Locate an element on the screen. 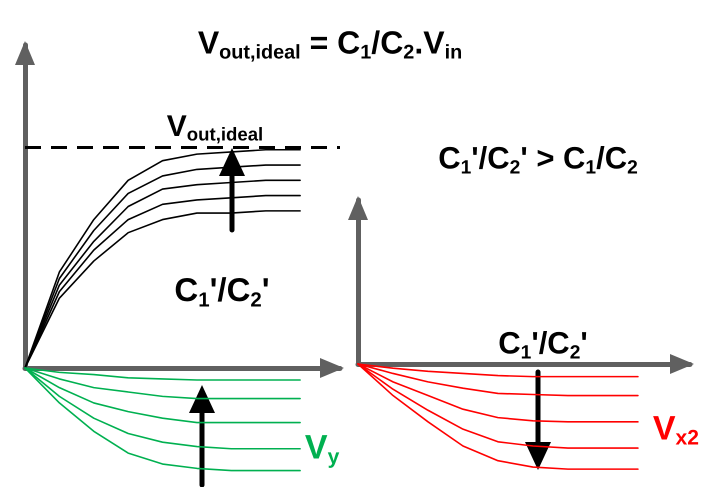  series-label: V$_{y}$ is located at coordinates (322, 448).